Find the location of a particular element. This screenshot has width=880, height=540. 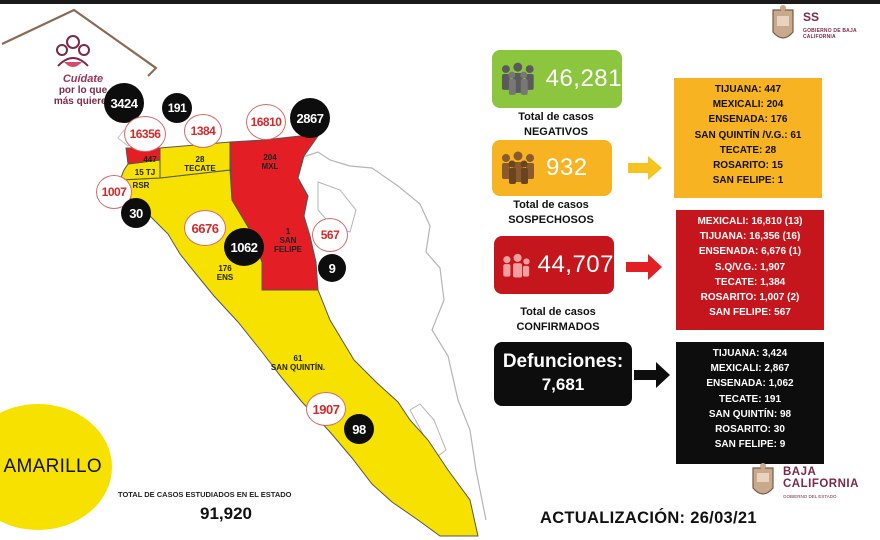

negativos-panel: 46,281 is located at coordinates (557, 79).